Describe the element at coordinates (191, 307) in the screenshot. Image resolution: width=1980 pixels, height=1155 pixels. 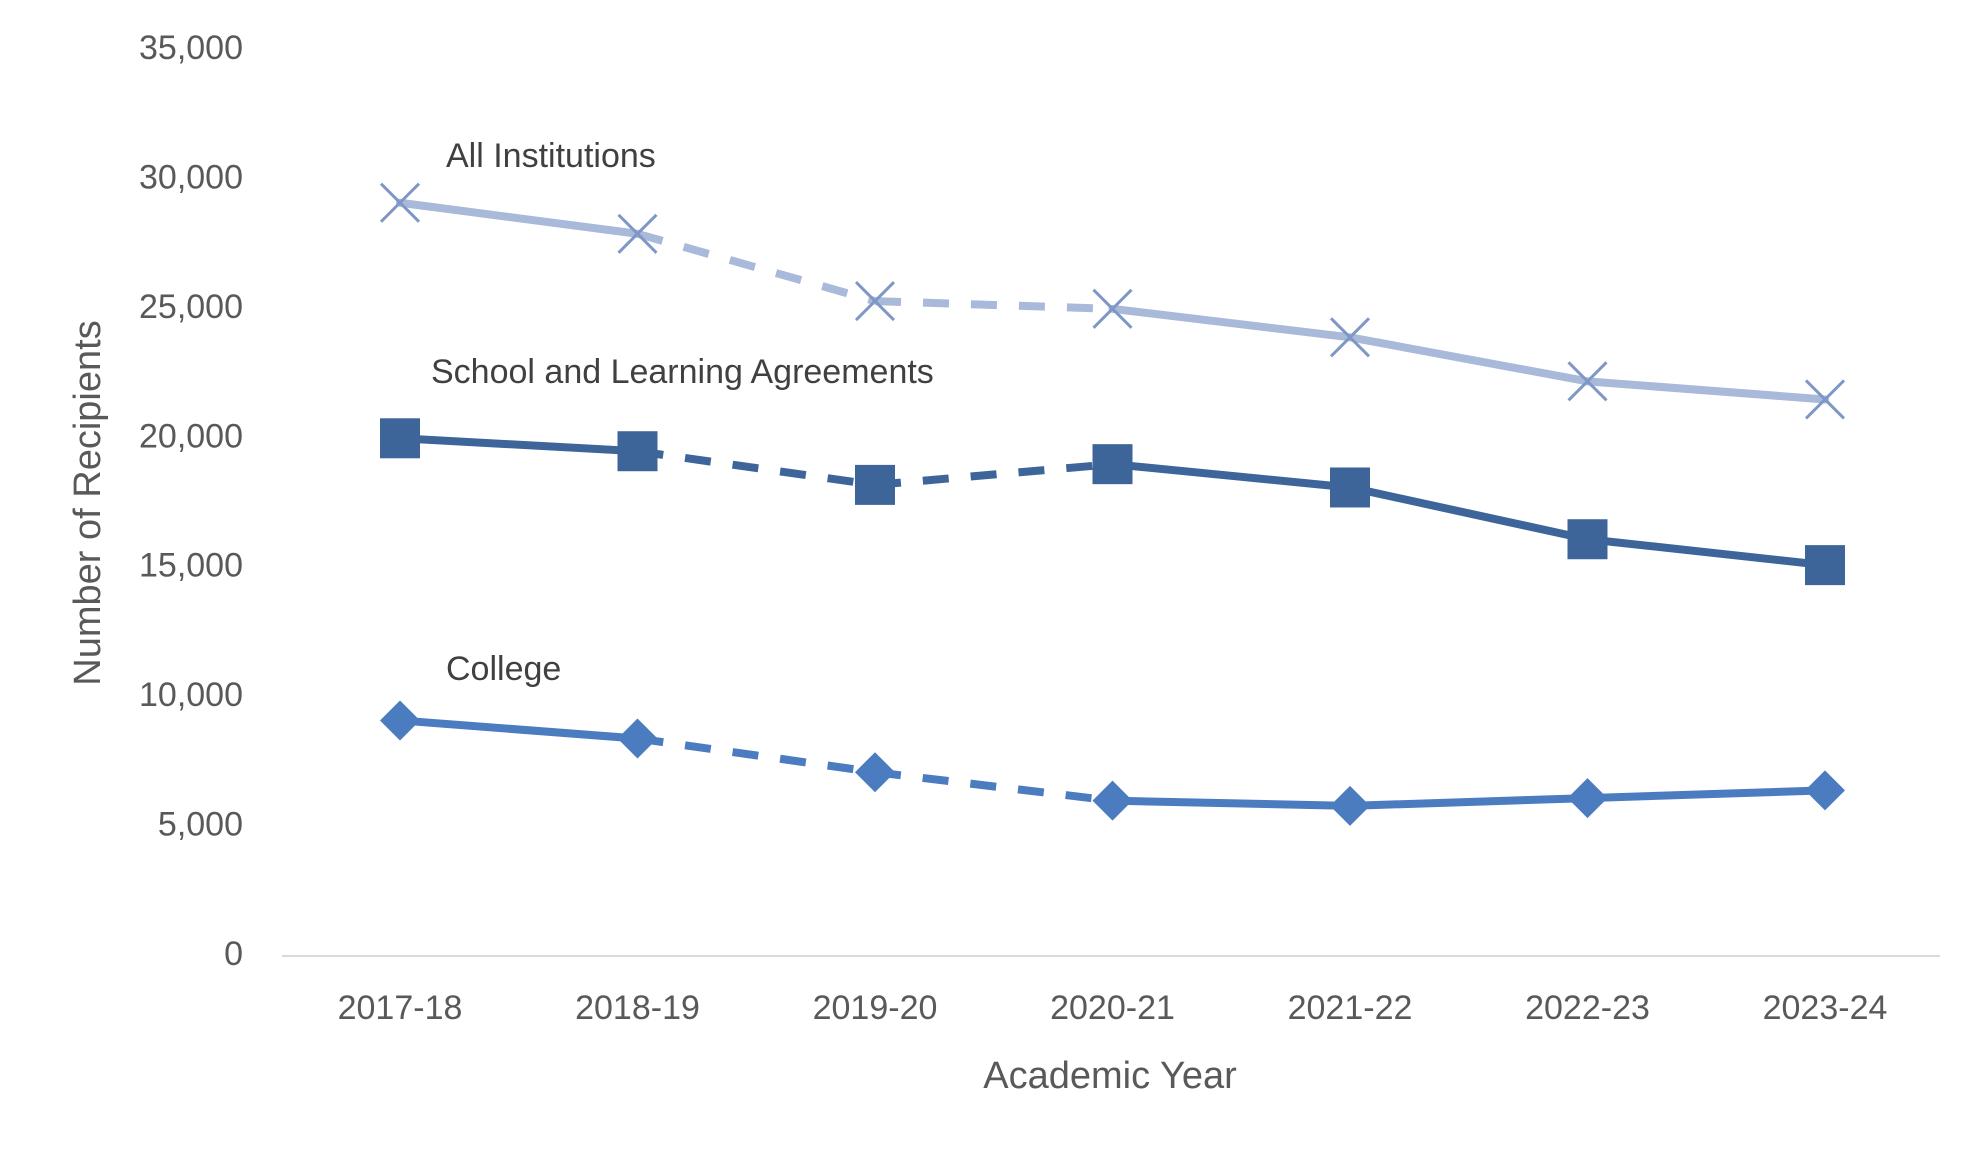
I see `y-tick-label: 25,000` at that location.